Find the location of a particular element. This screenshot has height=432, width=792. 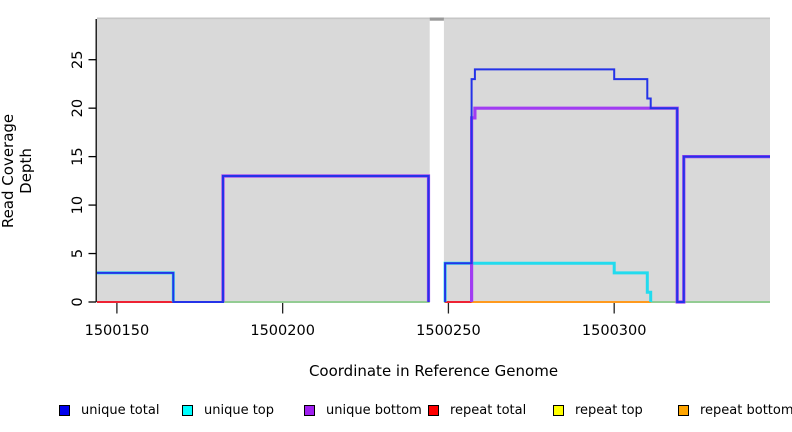

x-tick-label: 1500200 is located at coordinates (282, 331).